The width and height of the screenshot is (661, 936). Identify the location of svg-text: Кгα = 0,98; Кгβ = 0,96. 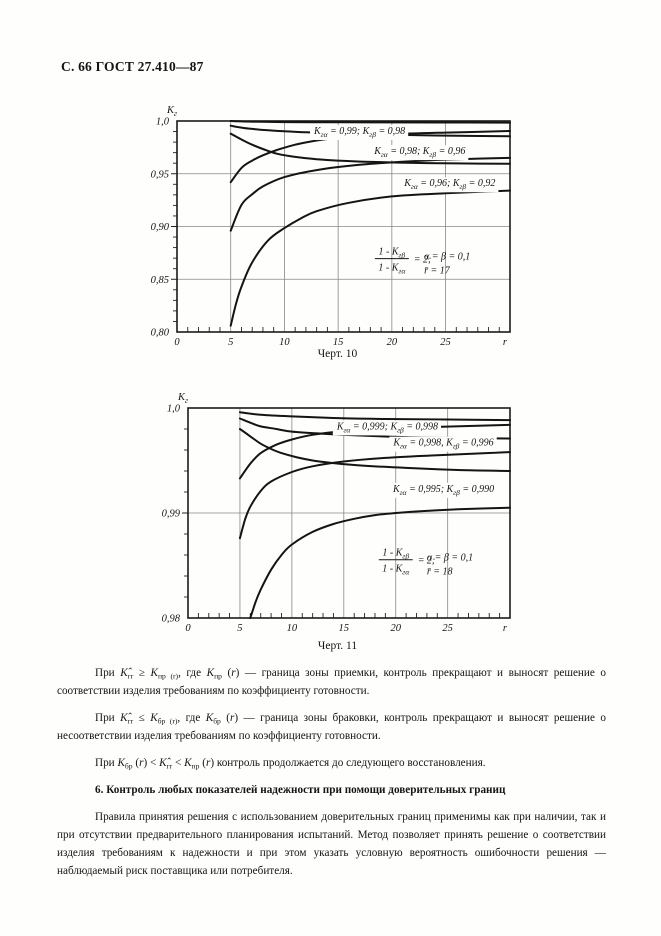
(419, 152).